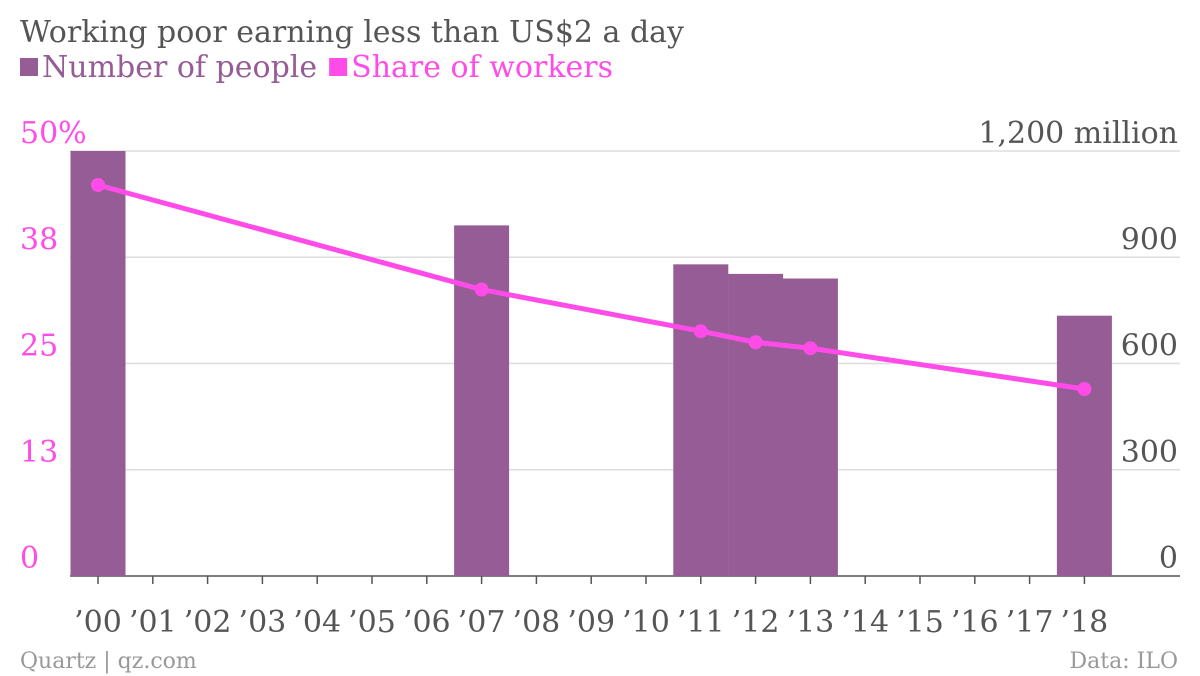 This screenshot has height=676, width=1200. I want to click on left-tick-label: 38, so click(39, 239).